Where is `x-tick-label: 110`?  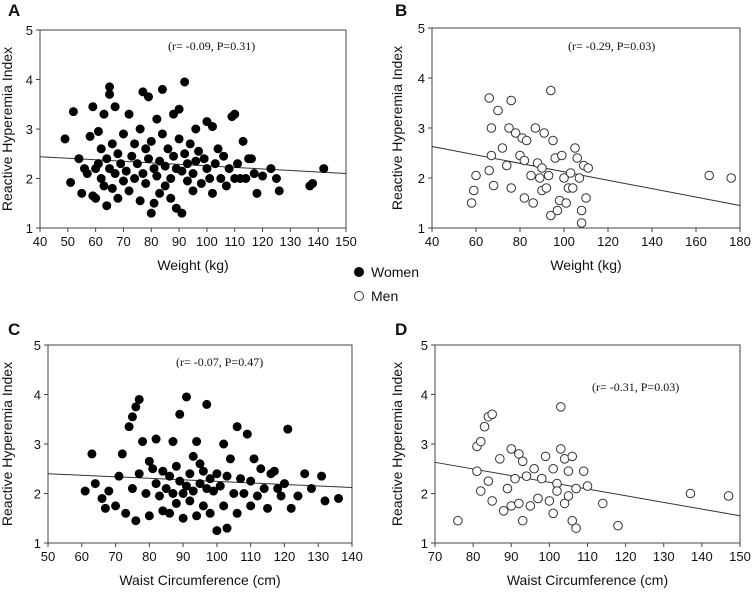
x-tick-label: 110 is located at coordinates (234, 241).